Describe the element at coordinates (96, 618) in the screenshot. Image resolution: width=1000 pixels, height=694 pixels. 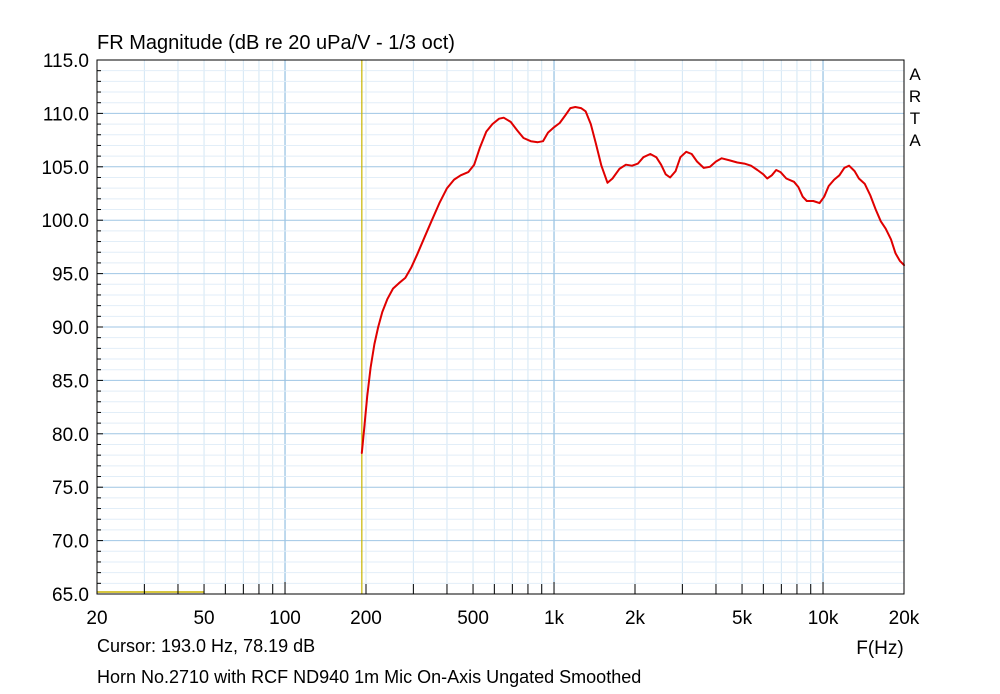
I see `x-tick-label: 20` at that location.